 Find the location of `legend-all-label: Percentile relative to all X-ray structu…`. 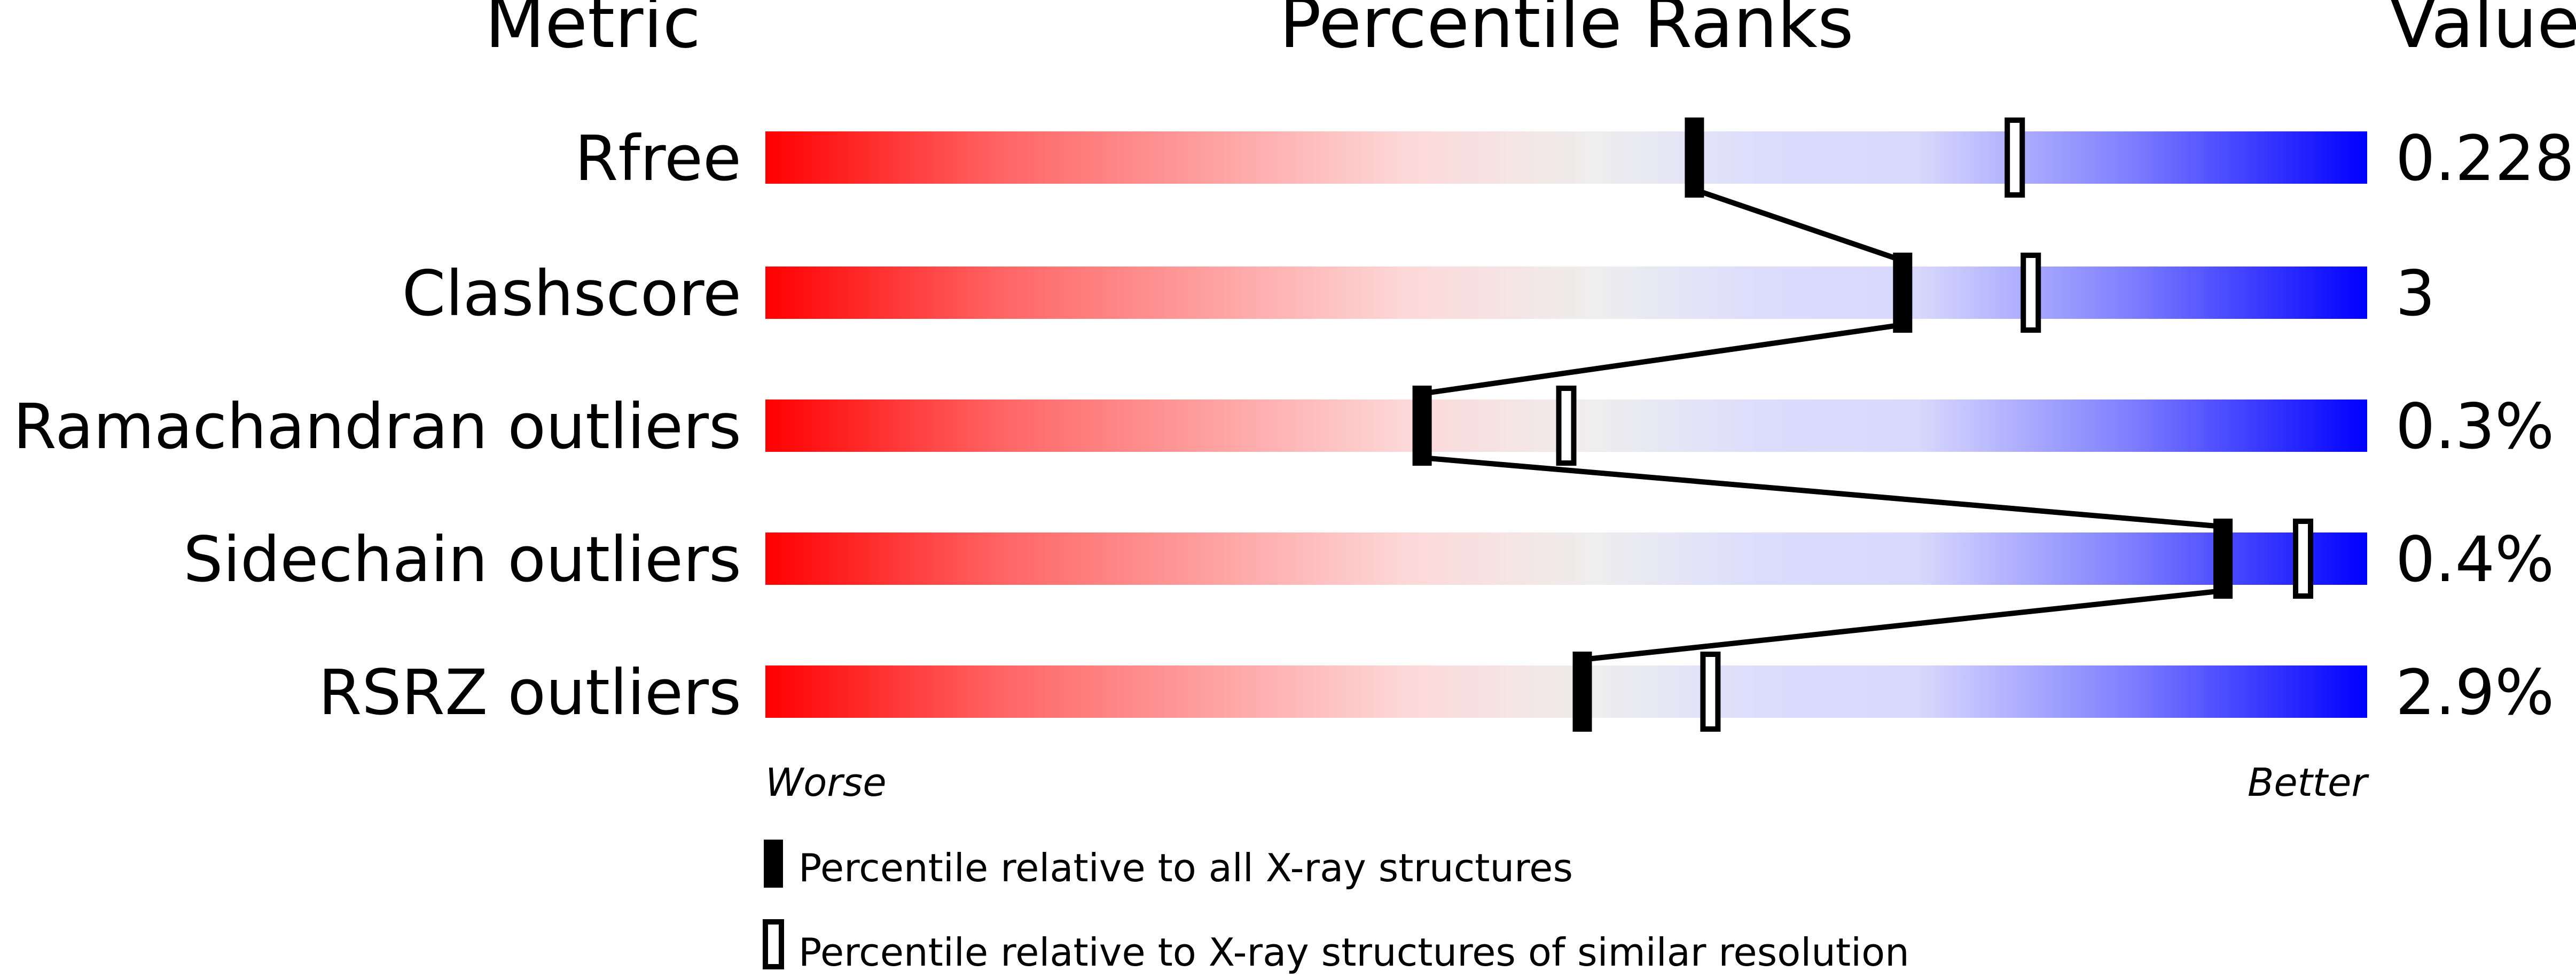

legend-all-label: Percentile relative to all X-ray structu… is located at coordinates (1185, 867).